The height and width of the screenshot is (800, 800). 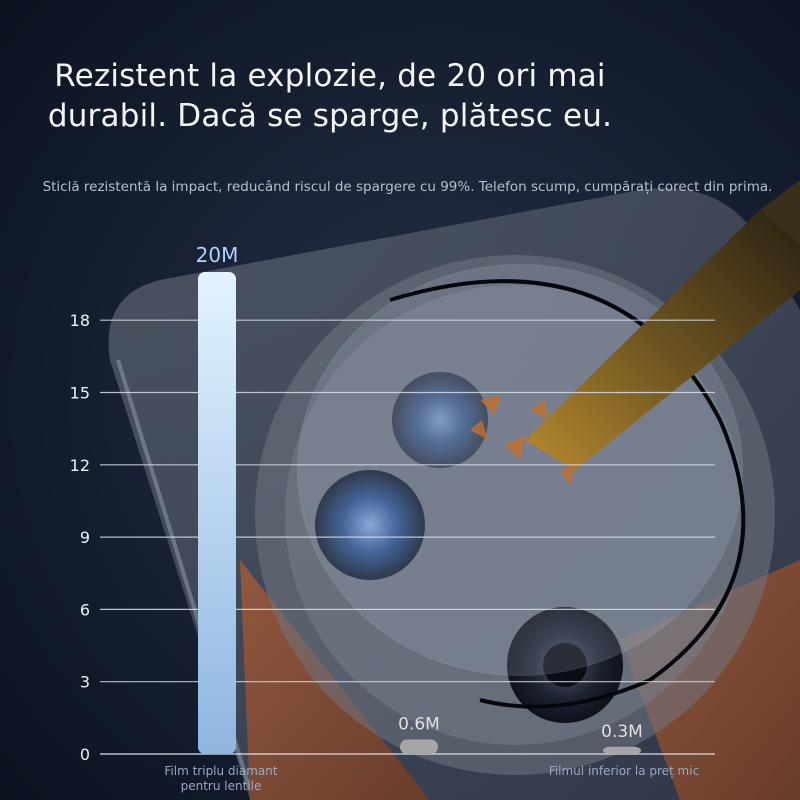 I want to click on y-tick-label-0: 0, so click(x=85, y=754).